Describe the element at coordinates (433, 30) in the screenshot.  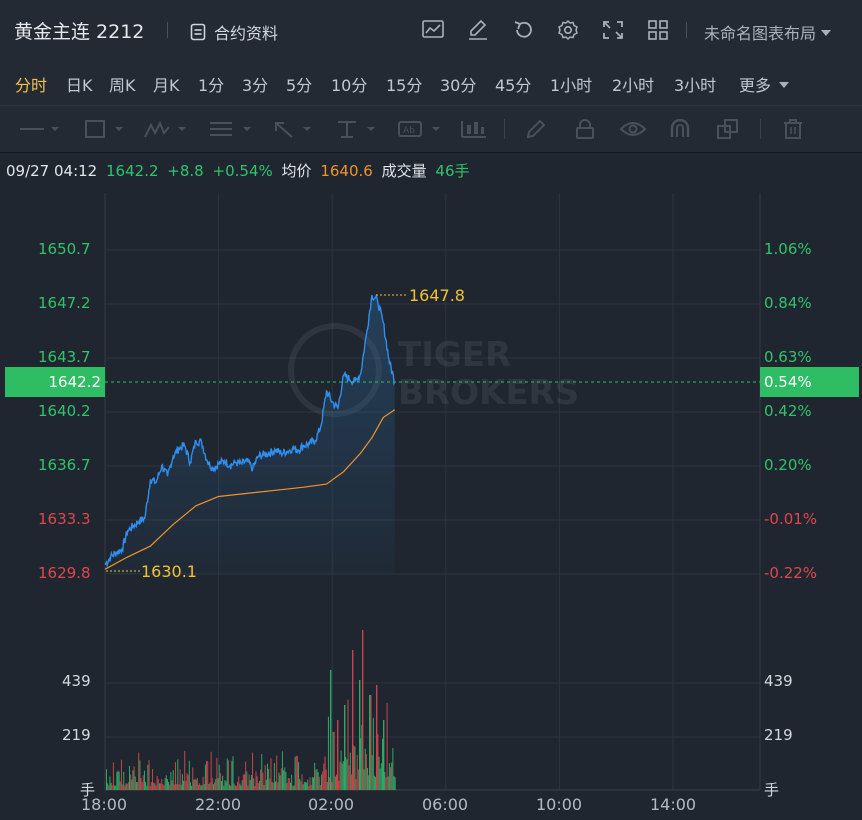
I see `chart-type-icon` at that location.